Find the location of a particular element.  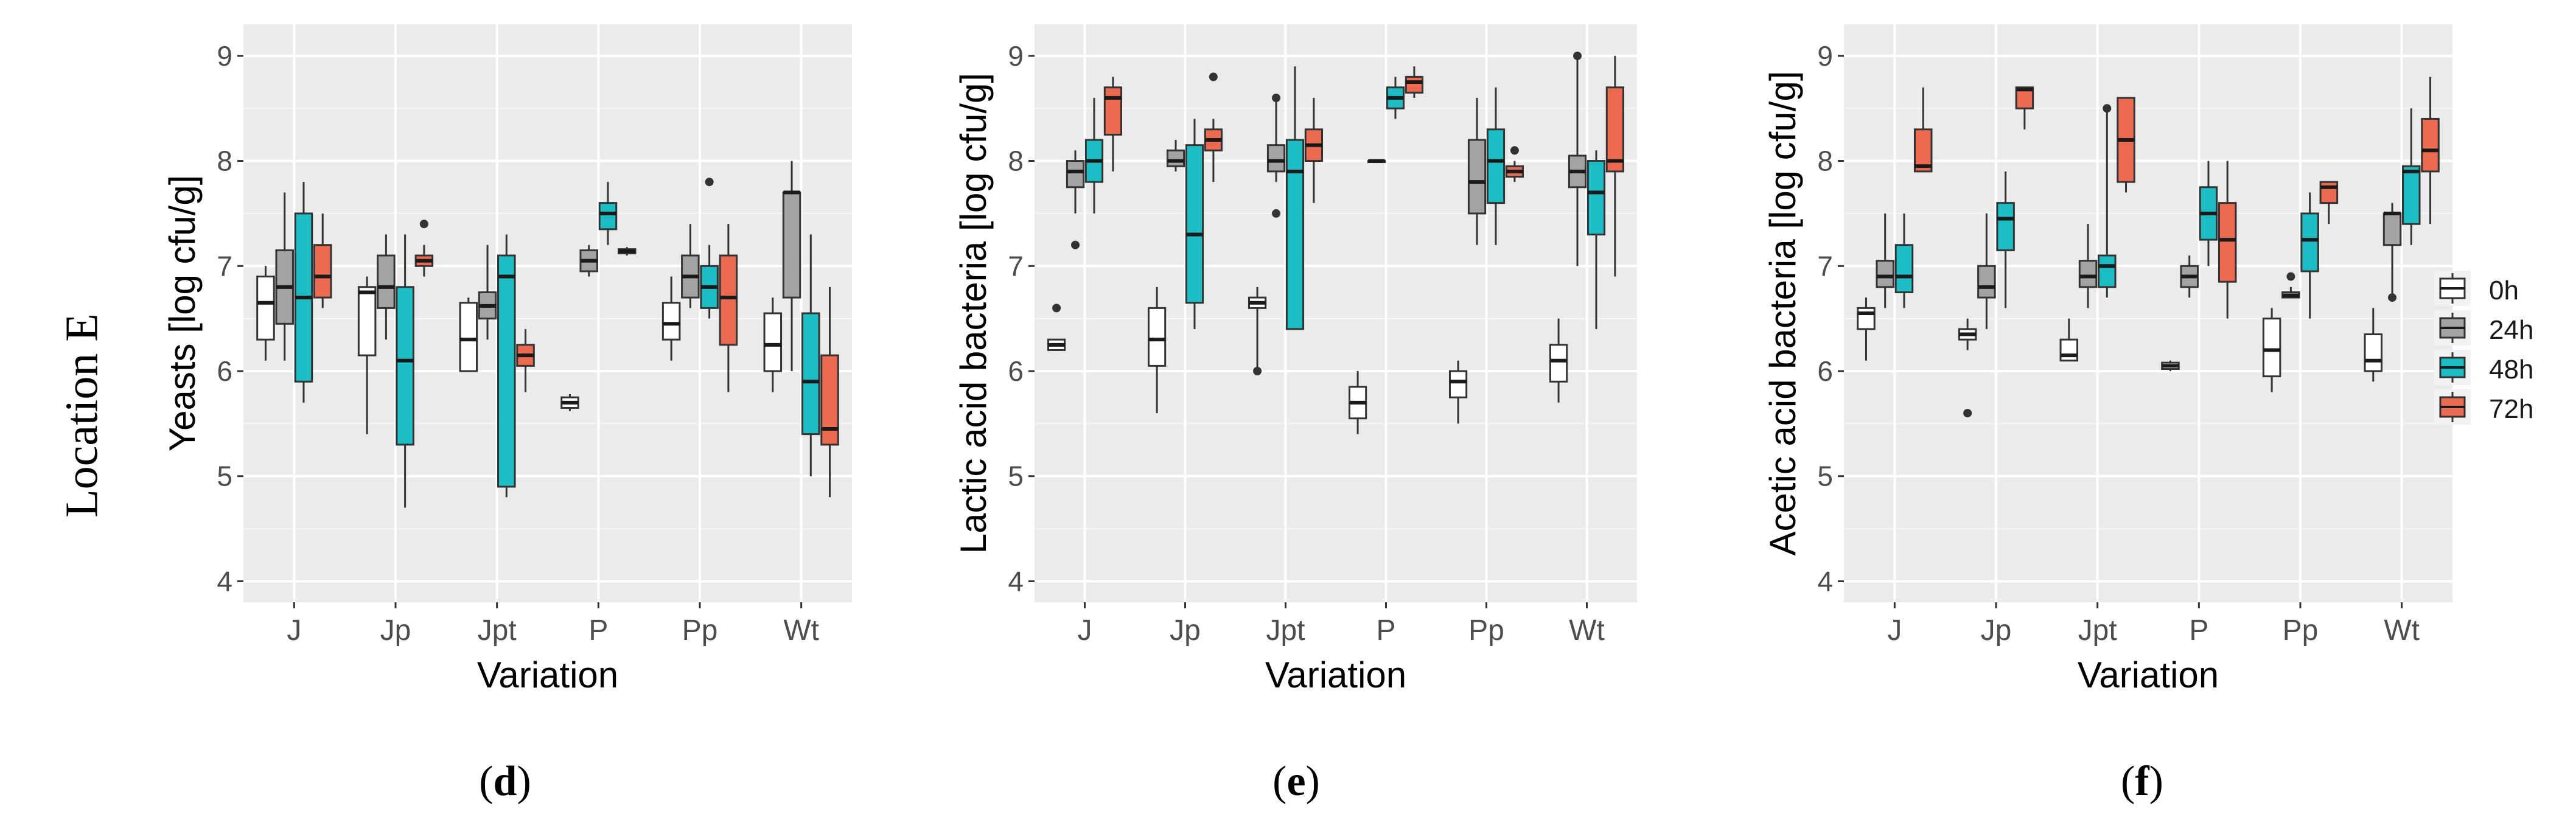

legend-item-72h: 72h is located at coordinates (2498, 409).